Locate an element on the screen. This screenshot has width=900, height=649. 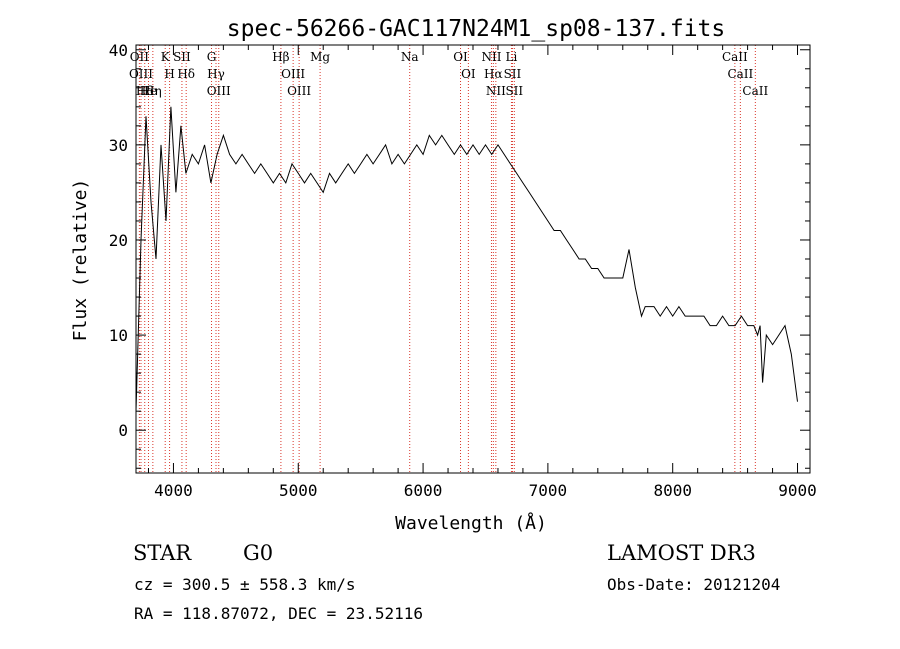
y-axis-label: Flux (relative) is located at coordinates (80, 260).